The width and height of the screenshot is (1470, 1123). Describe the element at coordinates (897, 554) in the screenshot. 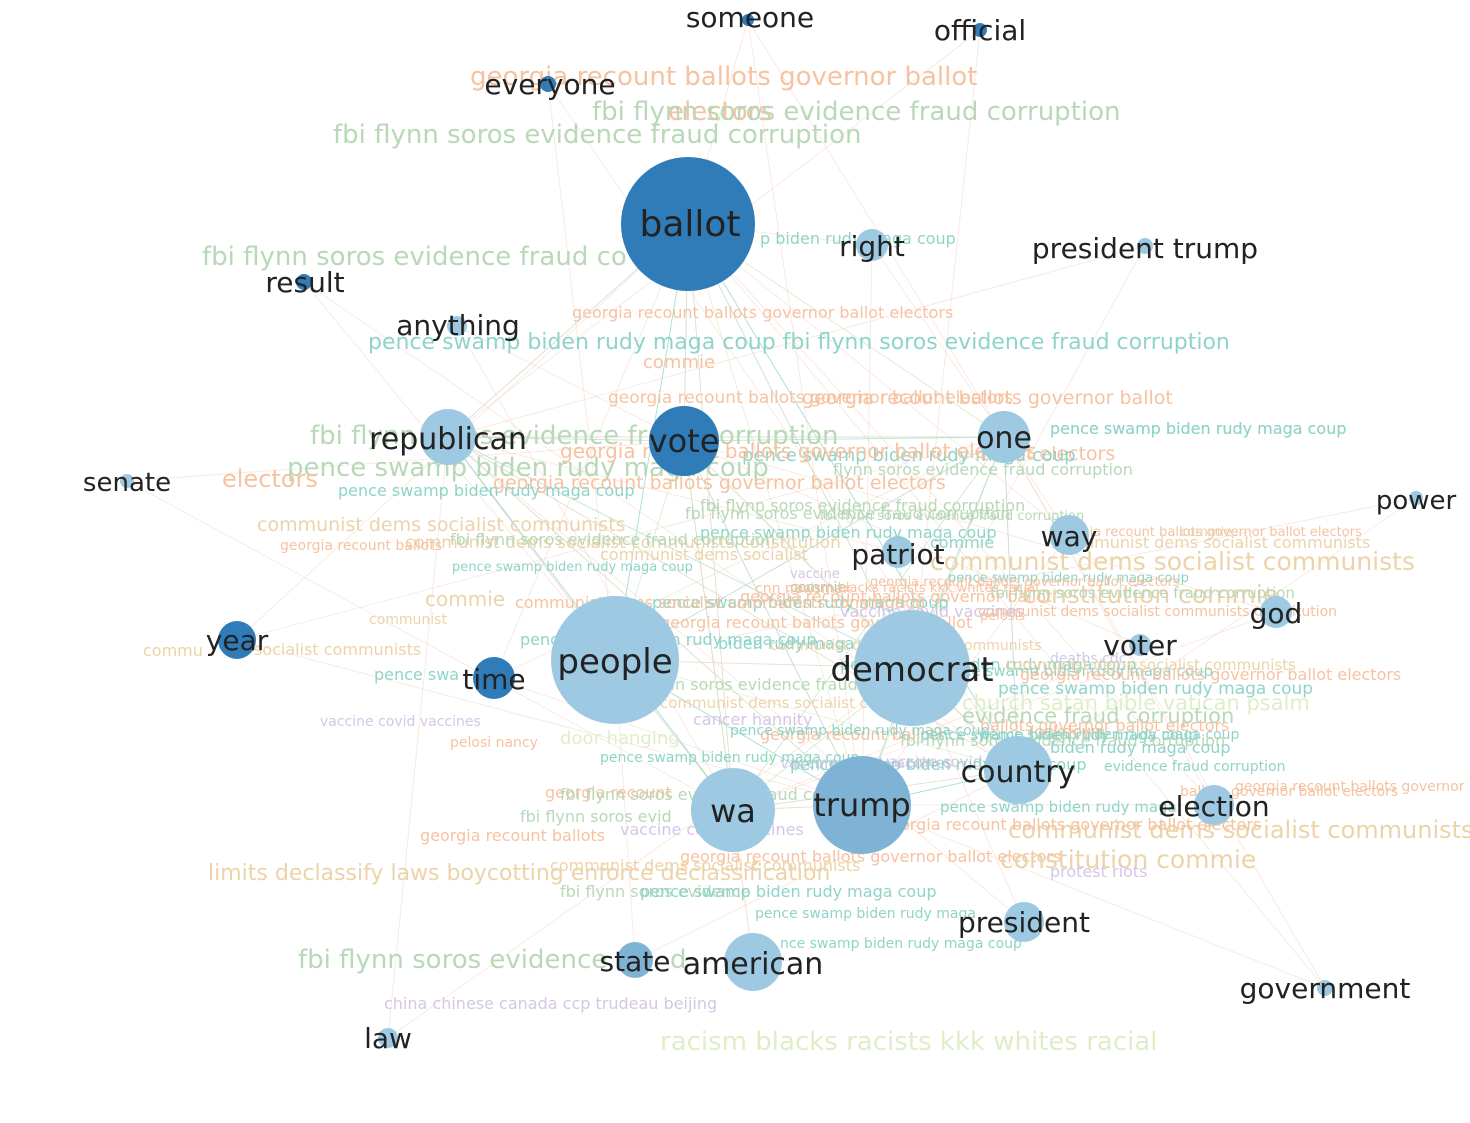

I see `node-label-patriot: patriot` at that location.